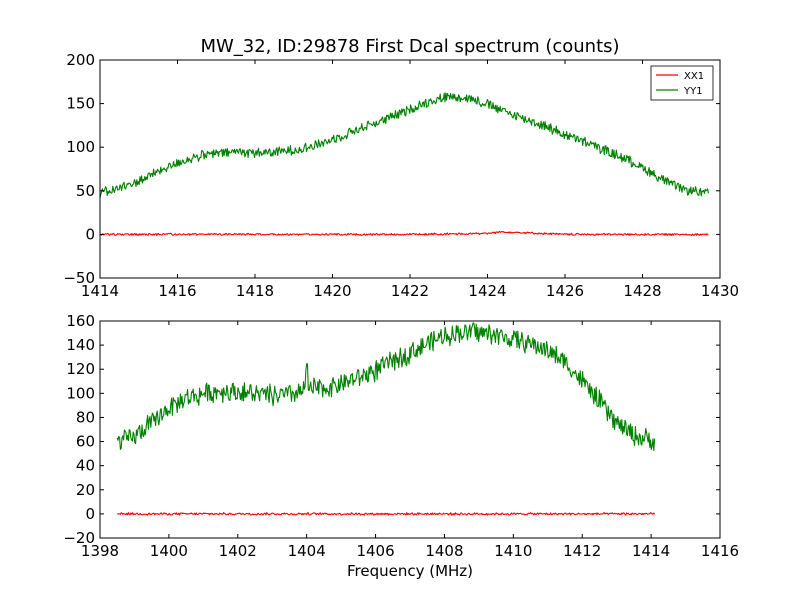  I want to click on y-tick-label: 150, so click(80, 104).